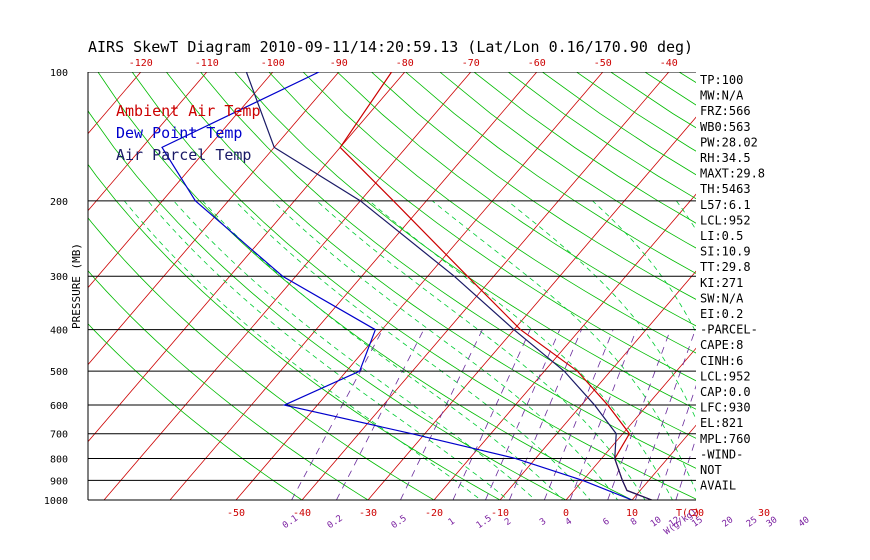 The image size is (870, 560). What do you see at coordinates (764, 513) in the screenshot?
I see `bottom-temp-tick-label: 30` at bounding box center [764, 513].